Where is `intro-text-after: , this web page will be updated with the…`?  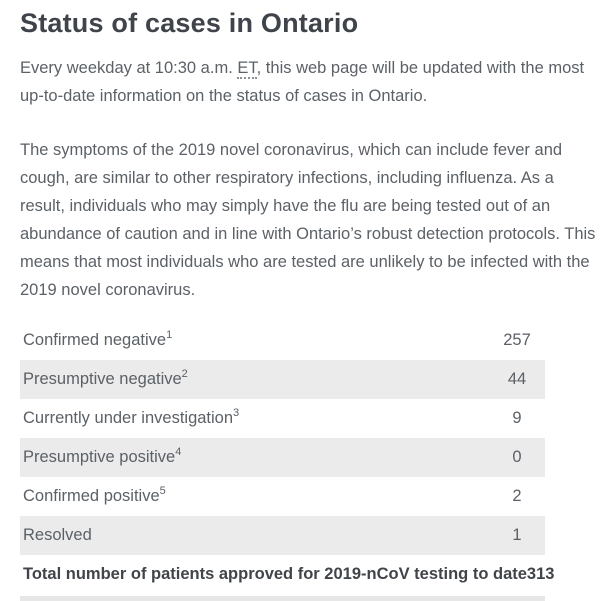 intro-text-after: , this web page will be updated with the… is located at coordinates (302, 82).